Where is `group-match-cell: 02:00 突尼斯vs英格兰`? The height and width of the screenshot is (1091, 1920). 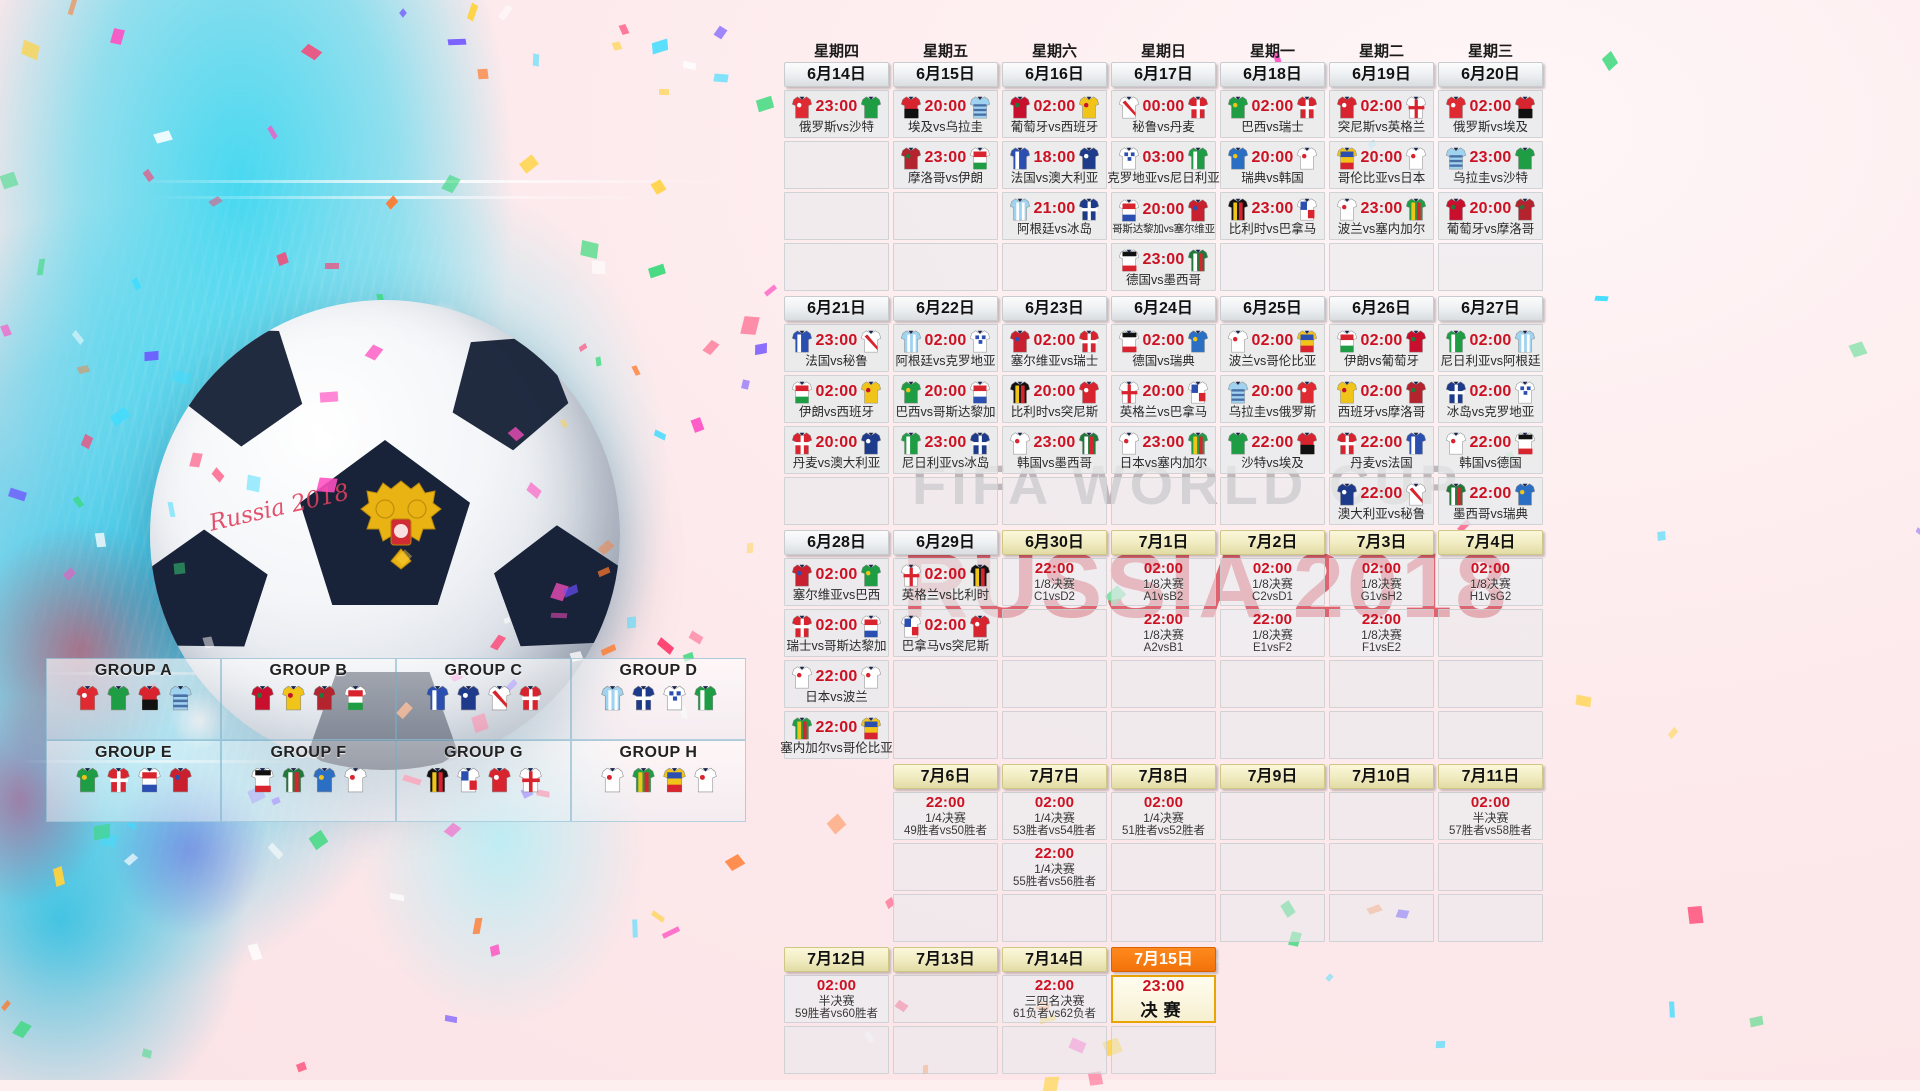 group-match-cell: 02:00 突尼斯vs英格兰 is located at coordinates (1381, 114).